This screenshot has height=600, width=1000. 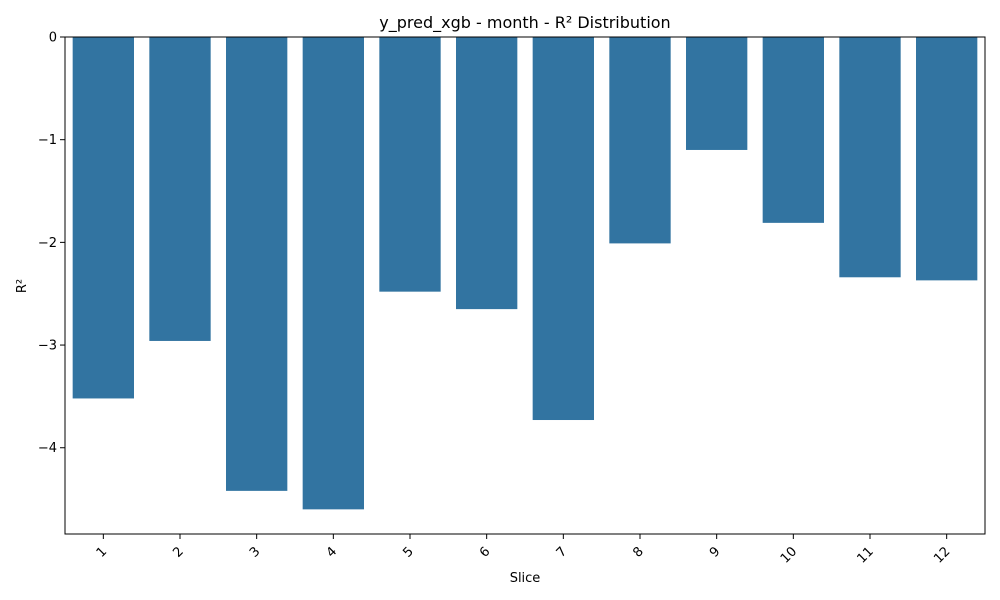 I want to click on x-tick-label: 4, so click(x=332, y=552).